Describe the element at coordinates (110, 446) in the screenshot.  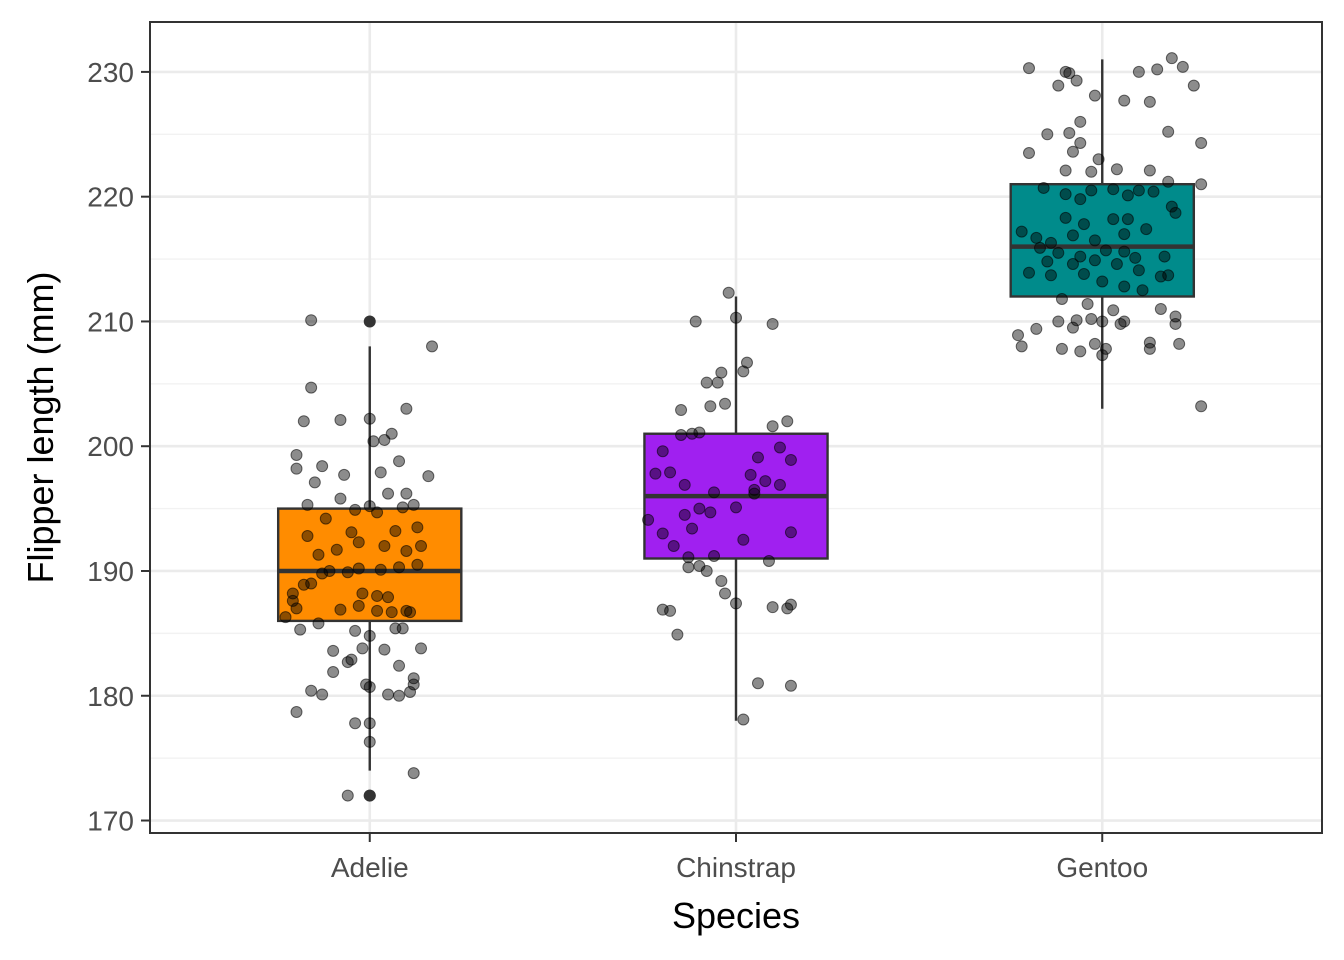
I see `y-tick-label: 200` at that location.